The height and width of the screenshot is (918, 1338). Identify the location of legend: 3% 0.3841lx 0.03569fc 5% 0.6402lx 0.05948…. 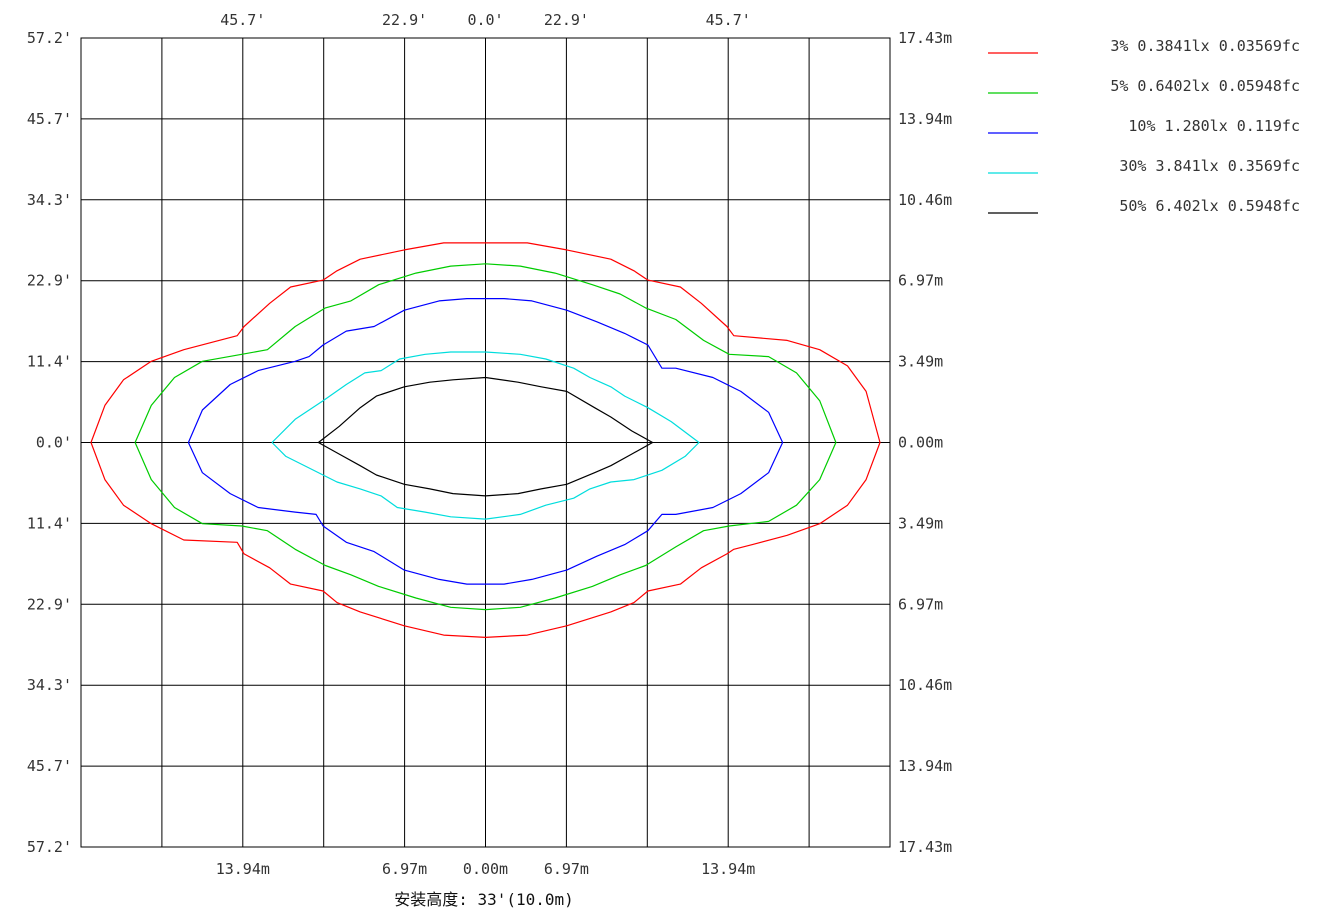
(1144, 126).